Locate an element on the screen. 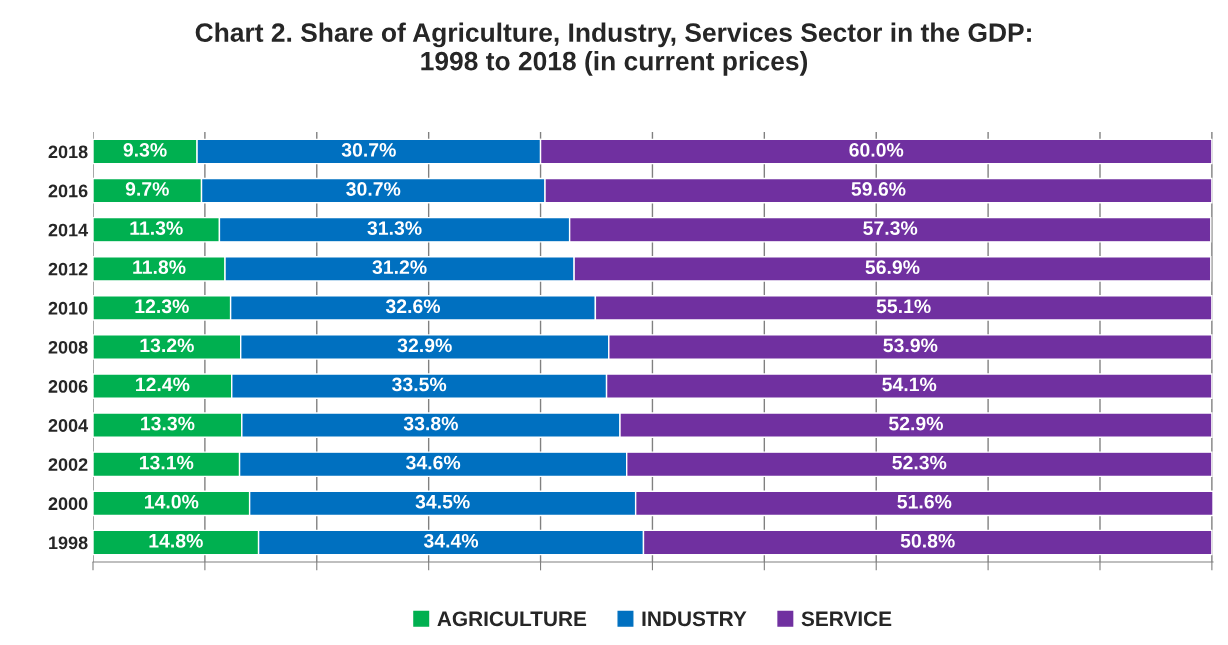  data-label: 12.4% is located at coordinates (163, 384).